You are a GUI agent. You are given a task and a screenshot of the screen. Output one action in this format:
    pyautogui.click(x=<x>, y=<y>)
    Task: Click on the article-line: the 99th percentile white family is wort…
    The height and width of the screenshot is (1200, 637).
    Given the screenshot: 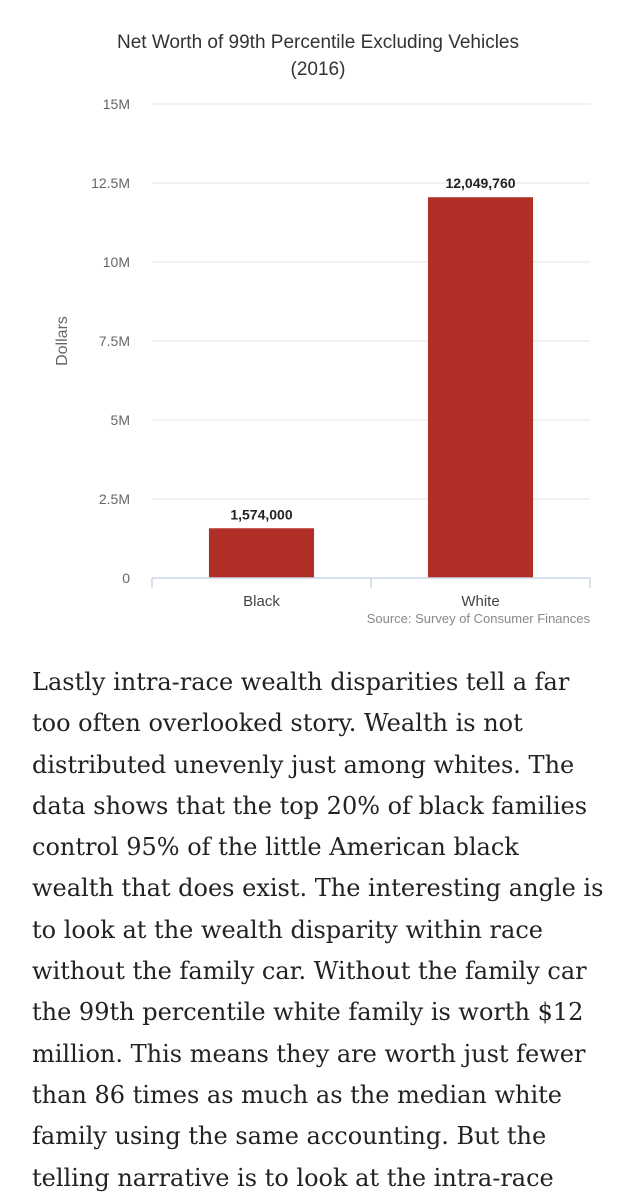 What is the action you would take?
    pyautogui.click(x=308, y=1012)
    